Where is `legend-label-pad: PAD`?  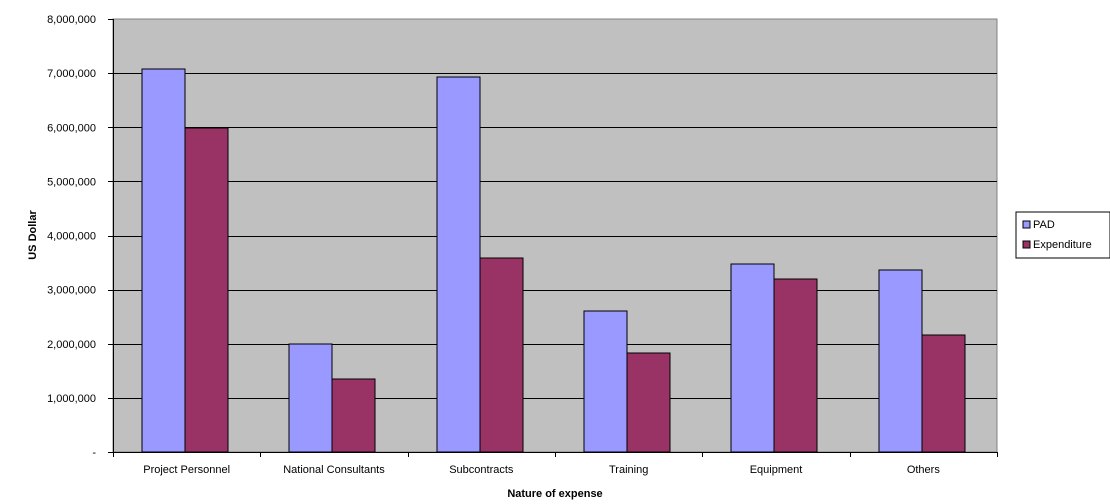
legend-label-pad: PAD is located at coordinates (1044, 225).